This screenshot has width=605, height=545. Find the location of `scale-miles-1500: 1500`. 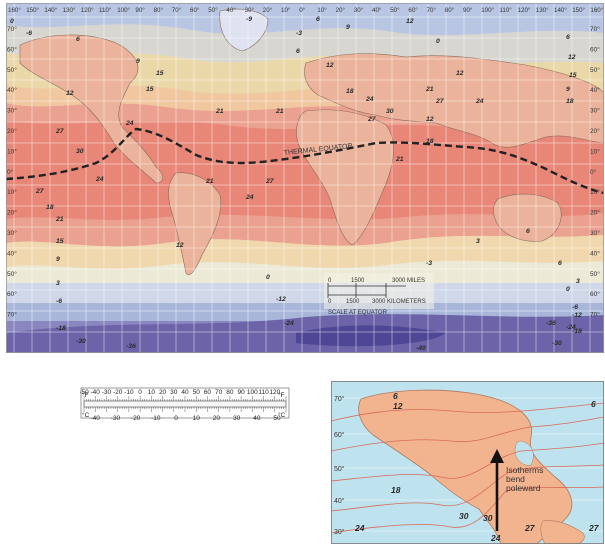

scale-miles-1500: 1500 is located at coordinates (358, 281).